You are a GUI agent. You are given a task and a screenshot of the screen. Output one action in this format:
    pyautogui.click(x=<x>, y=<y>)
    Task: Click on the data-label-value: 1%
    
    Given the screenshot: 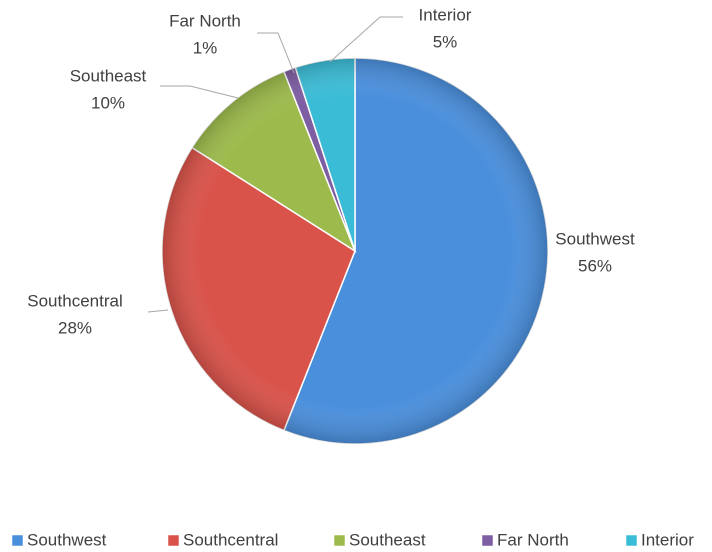 What is the action you would take?
    pyautogui.click(x=205, y=47)
    